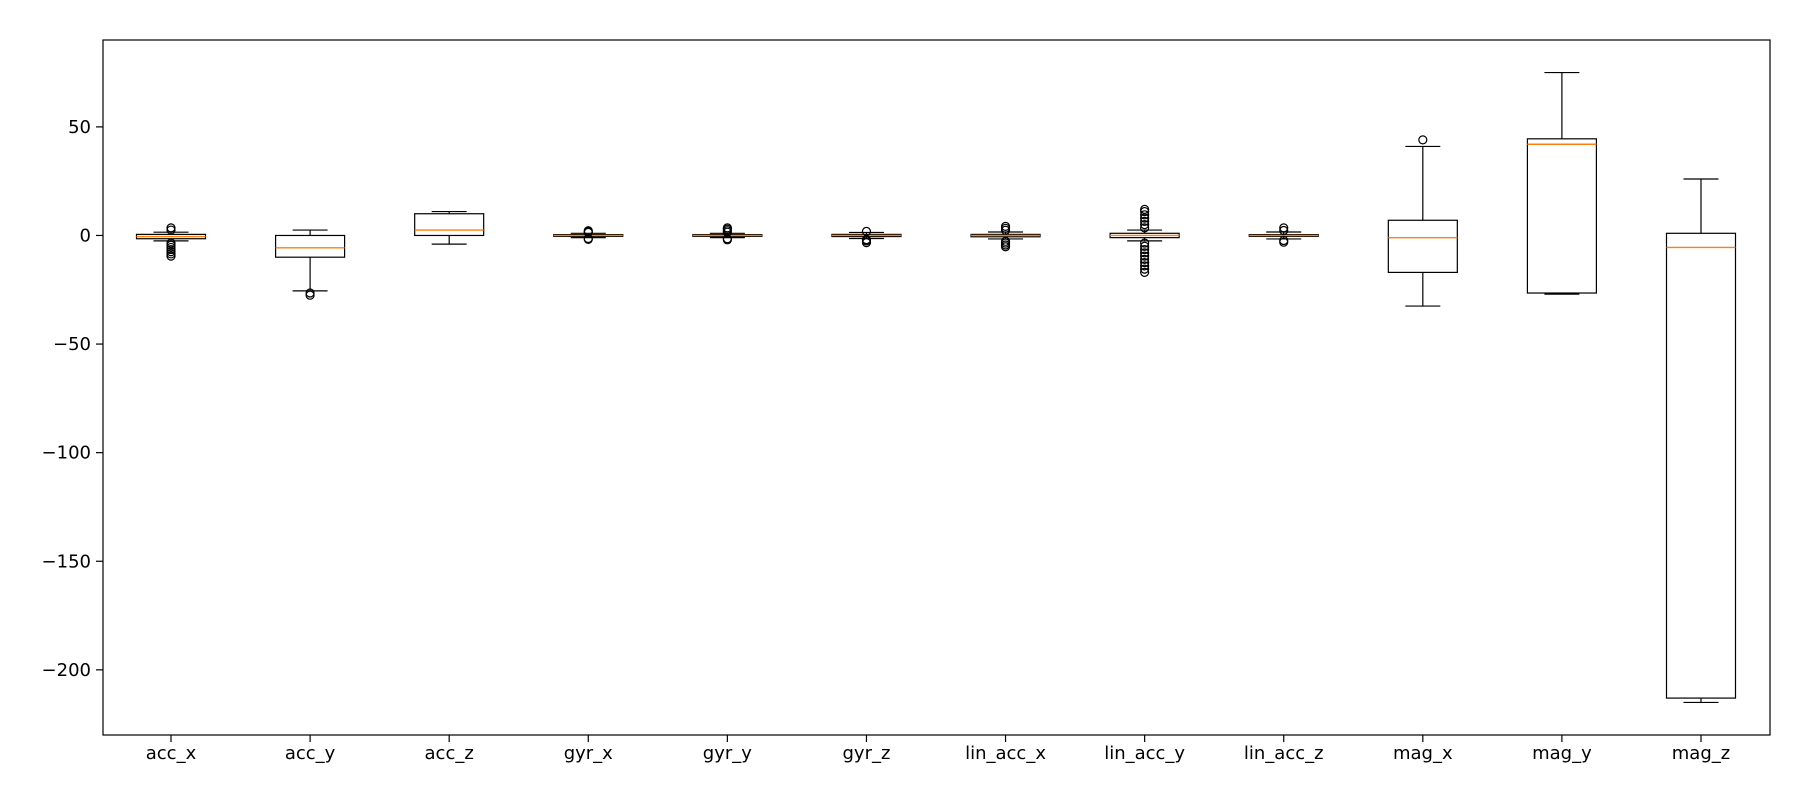  Describe the element at coordinates (1284, 753) in the screenshot. I see `x-tick-label: lin_acc_z` at that location.